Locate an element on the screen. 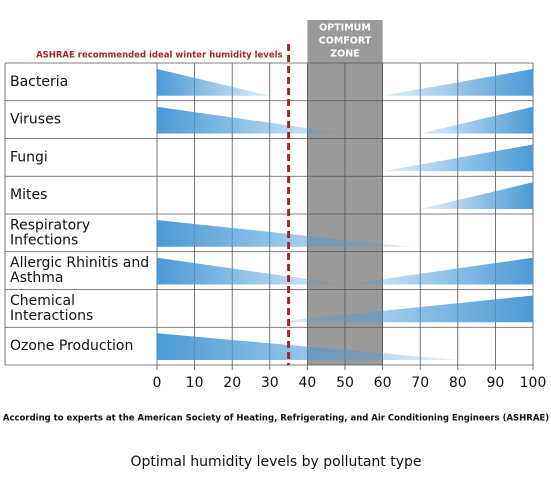  row-label: Bacteria is located at coordinates (39, 82).